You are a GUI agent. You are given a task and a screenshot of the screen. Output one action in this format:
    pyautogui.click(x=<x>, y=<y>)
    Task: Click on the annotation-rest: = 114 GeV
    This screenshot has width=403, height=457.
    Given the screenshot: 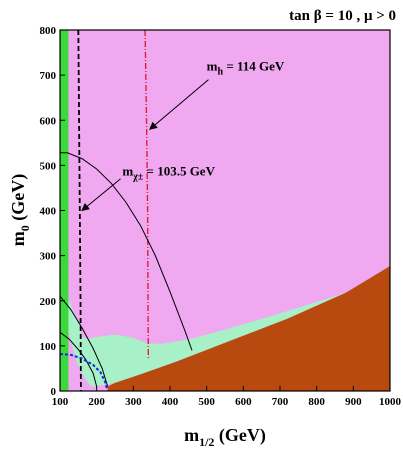 What is the action you would take?
    pyautogui.click(x=254, y=66)
    